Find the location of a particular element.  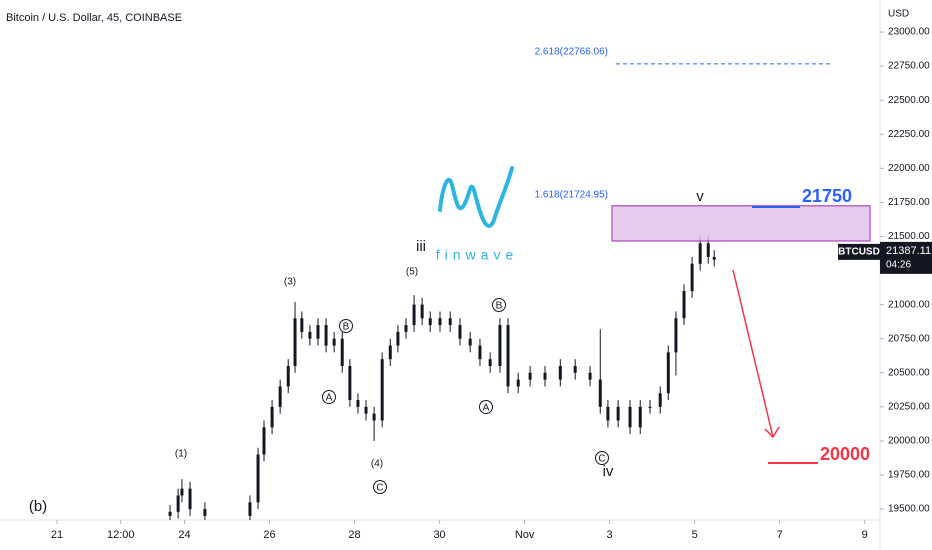

x-tick-label: 21 is located at coordinates (57, 535).